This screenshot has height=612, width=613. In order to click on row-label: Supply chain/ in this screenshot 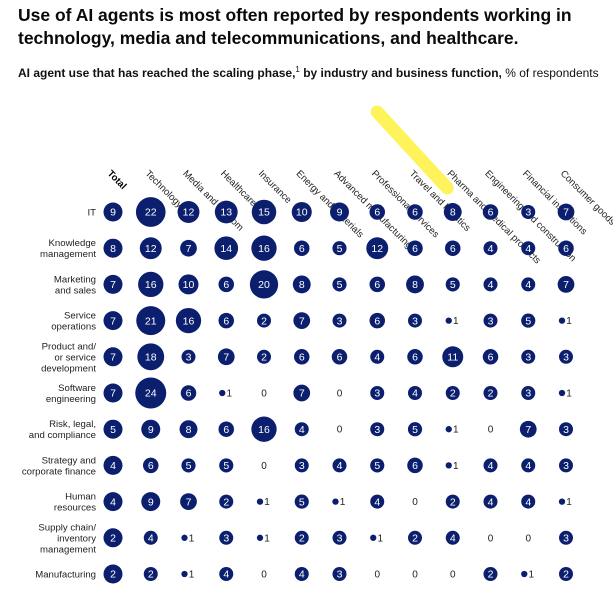, I will do `click(67, 527)`.